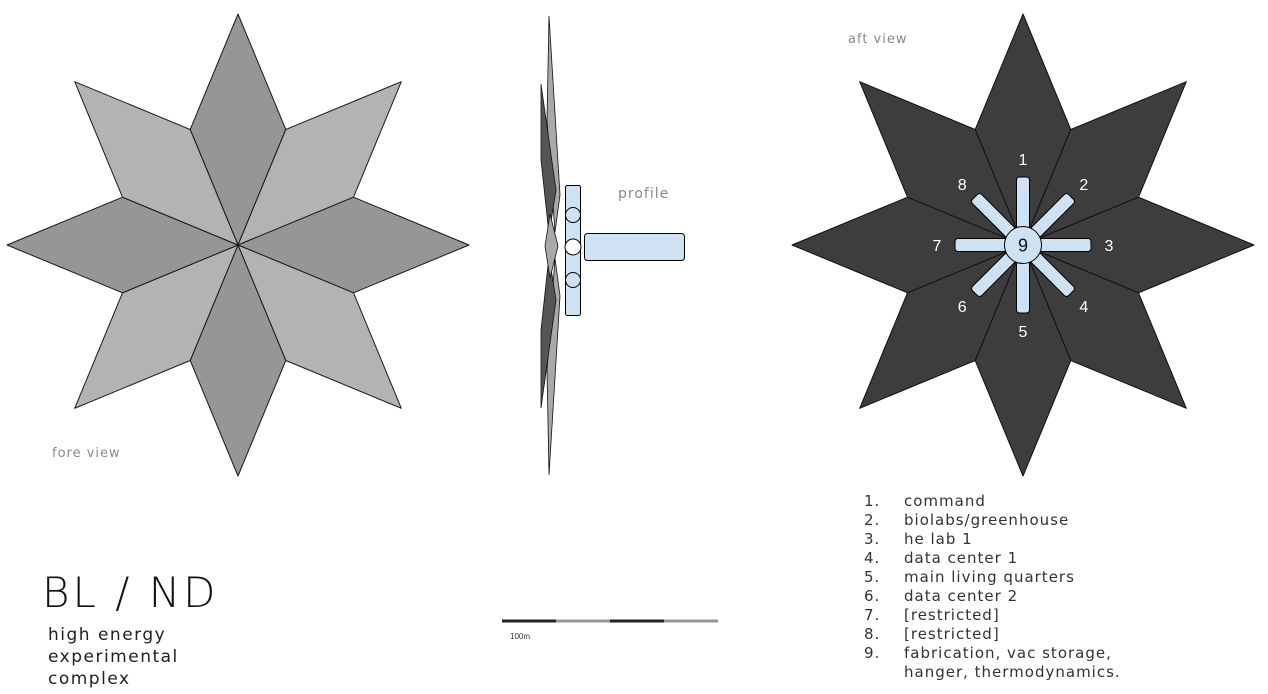 The height and width of the screenshot is (694, 1268). I want to click on legend-number: 2., so click(872, 520).